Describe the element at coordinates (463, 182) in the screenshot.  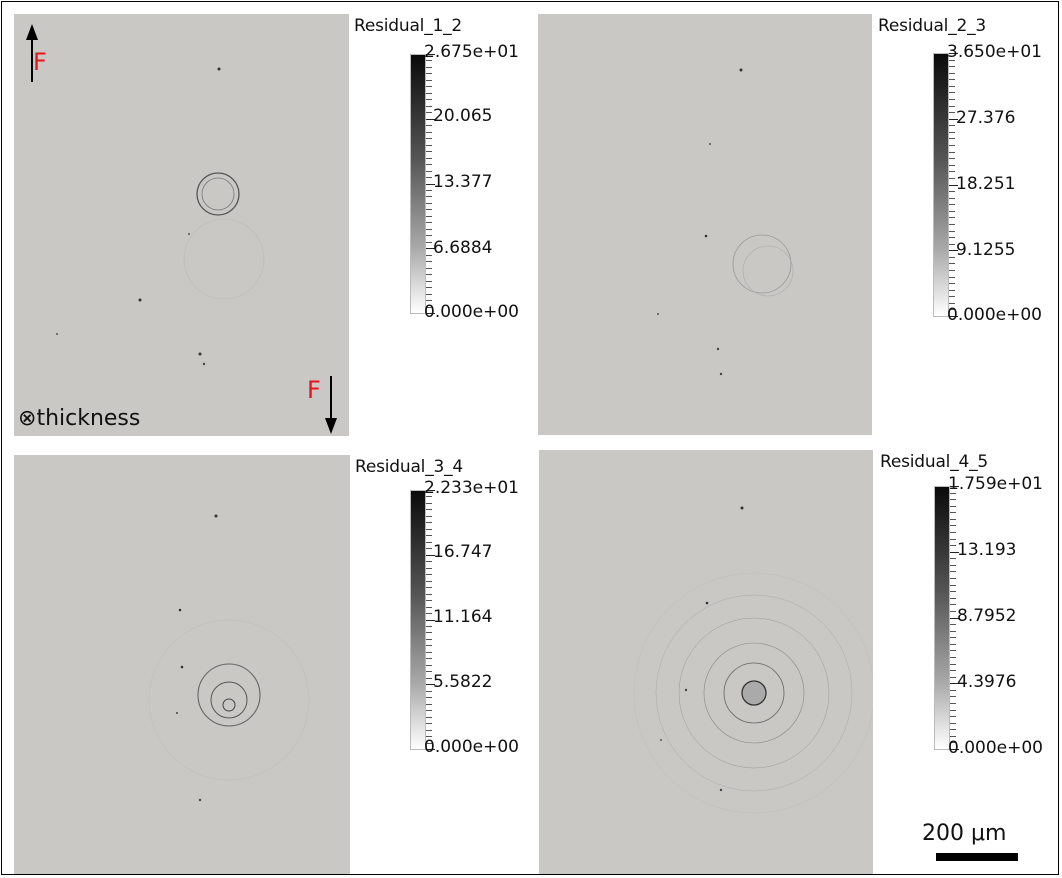
I see `colorbar-1-tick-2: 13.377` at that location.